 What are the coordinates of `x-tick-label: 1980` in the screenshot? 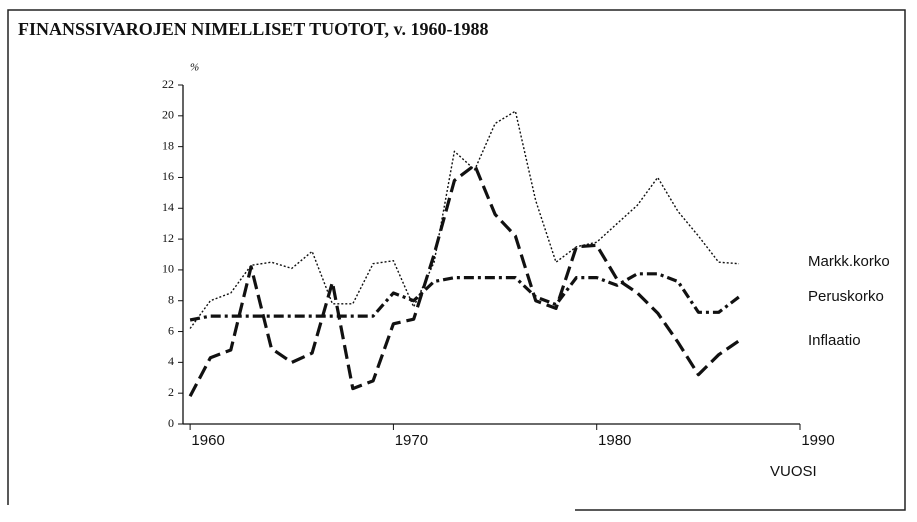 It's located at (614, 440).